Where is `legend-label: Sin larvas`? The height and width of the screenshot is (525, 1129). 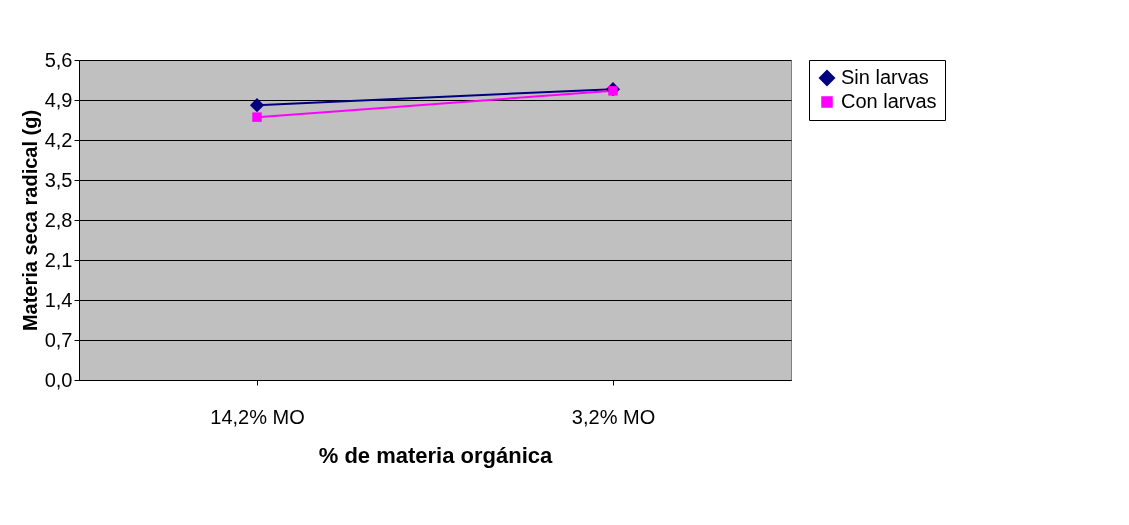
legend-label: Sin larvas is located at coordinates (885, 77).